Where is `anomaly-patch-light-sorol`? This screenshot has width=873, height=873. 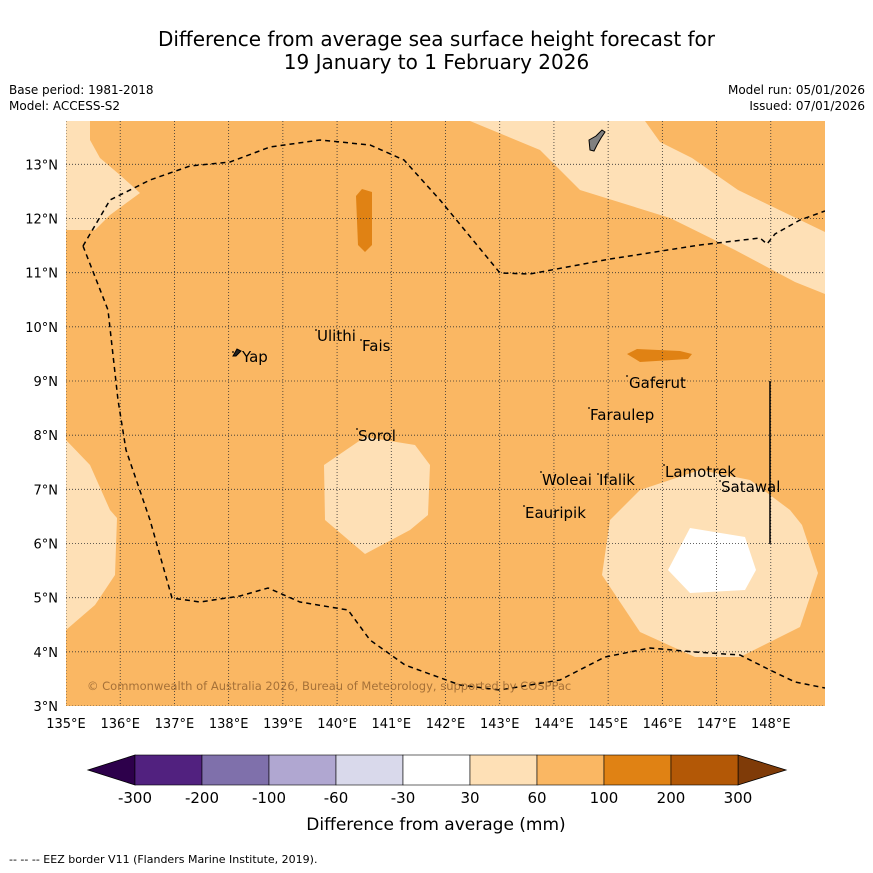
anomaly-patch-light-sorol is located at coordinates (377, 495).